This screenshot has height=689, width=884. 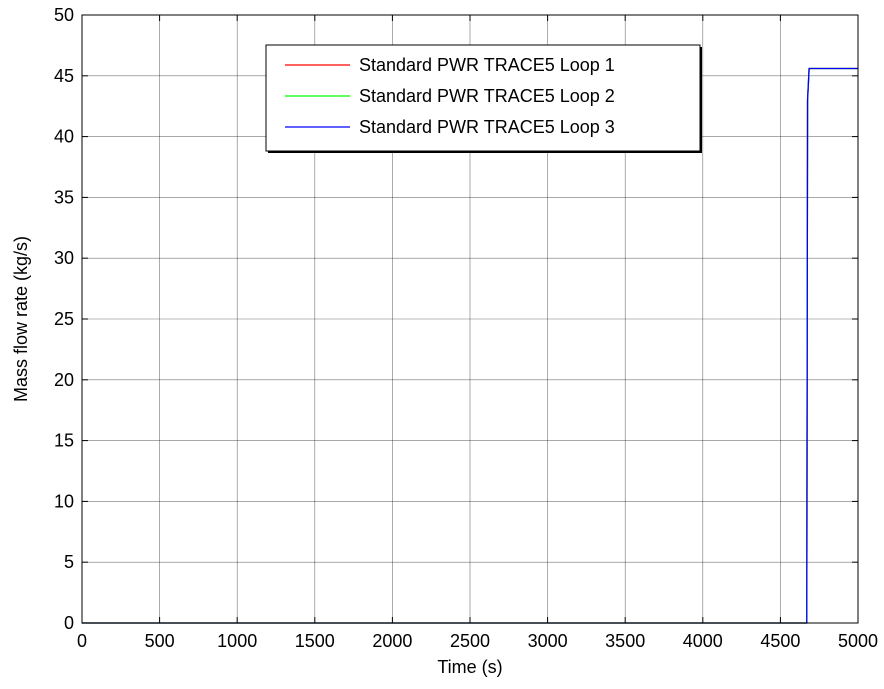 What do you see at coordinates (858, 641) in the screenshot?
I see `x-tick-label: 5000` at bounding box center [858, 641].